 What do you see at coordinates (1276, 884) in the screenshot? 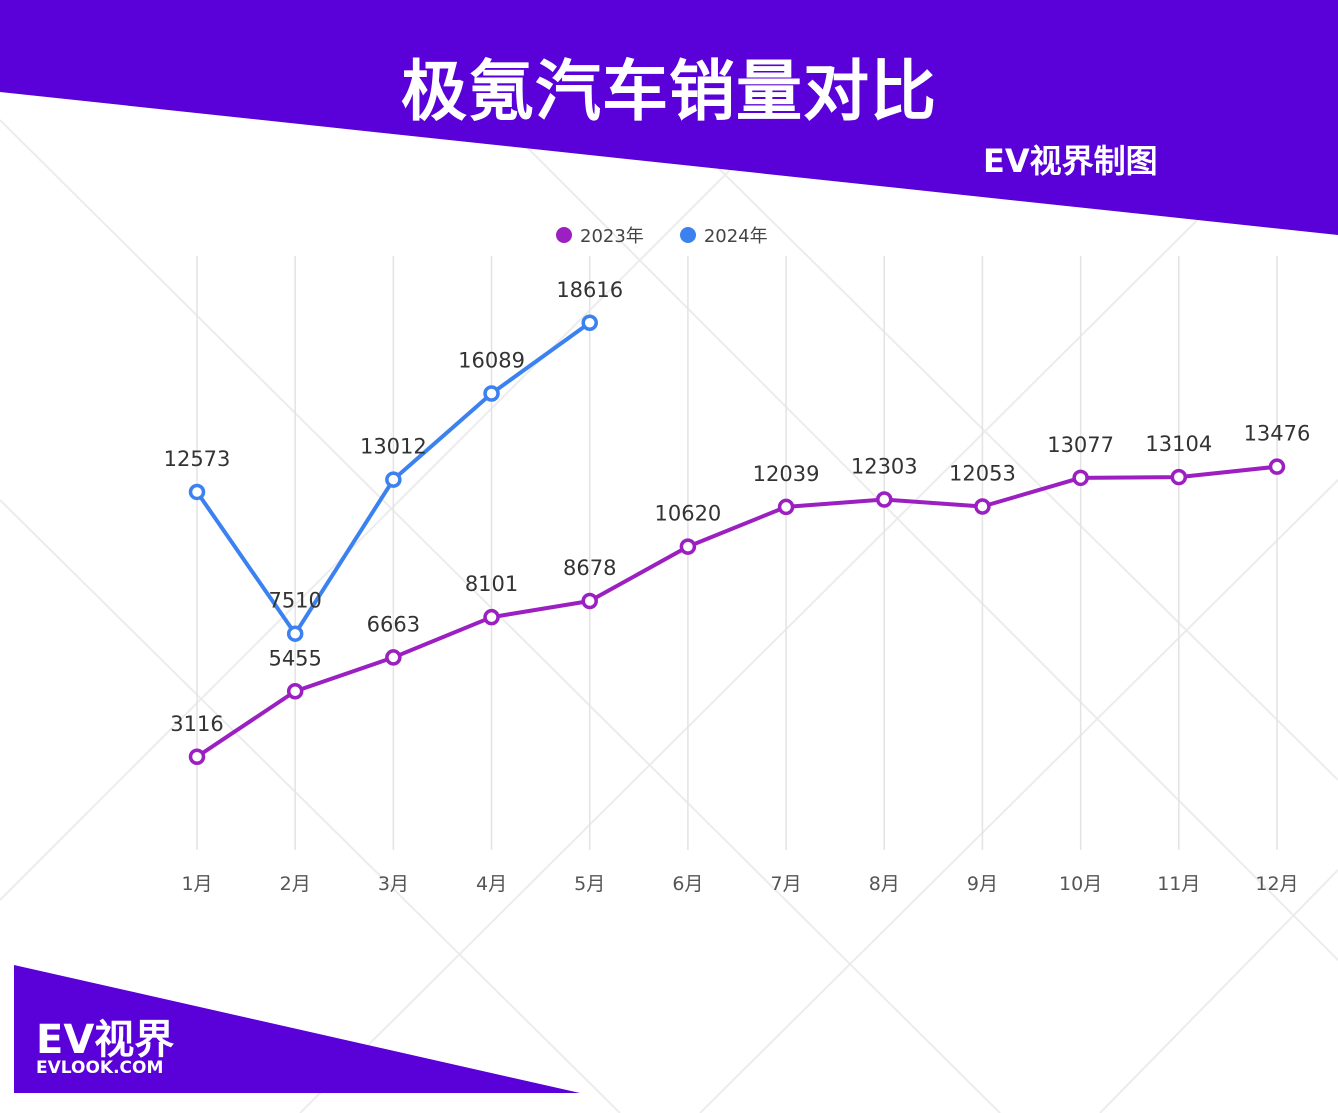
I see `x-tick-label: 12月` at bounding box center [1276, 884].